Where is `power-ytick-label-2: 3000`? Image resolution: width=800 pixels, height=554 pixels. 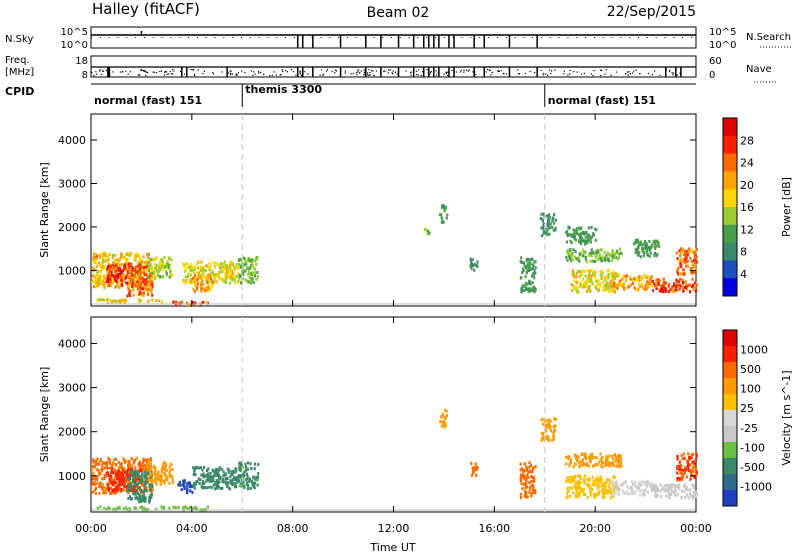
power-ytick-label-2: 3000 is located at coordinates (72, 184).